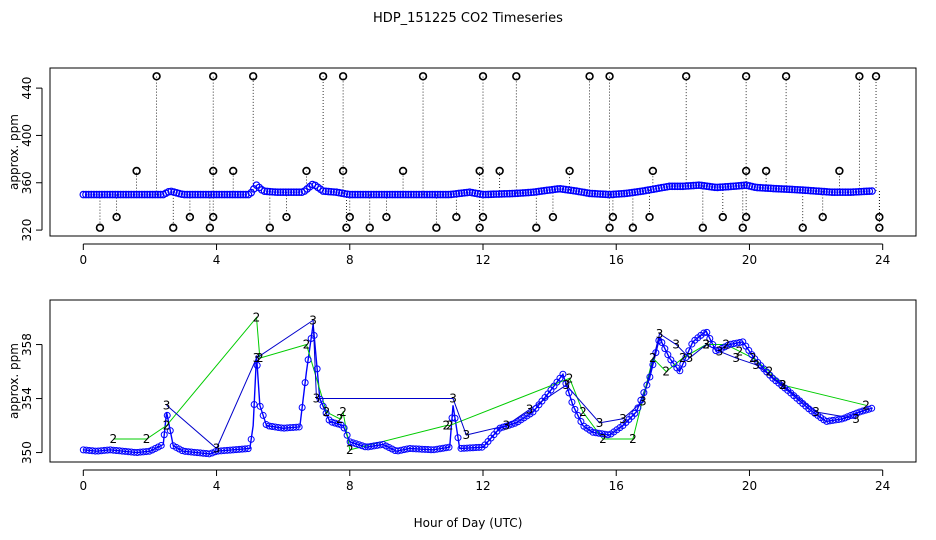 The width and height of the screenshot is (936, 540). I want to click on y-axis-label-top: approx. ppm, so click(14, 152).